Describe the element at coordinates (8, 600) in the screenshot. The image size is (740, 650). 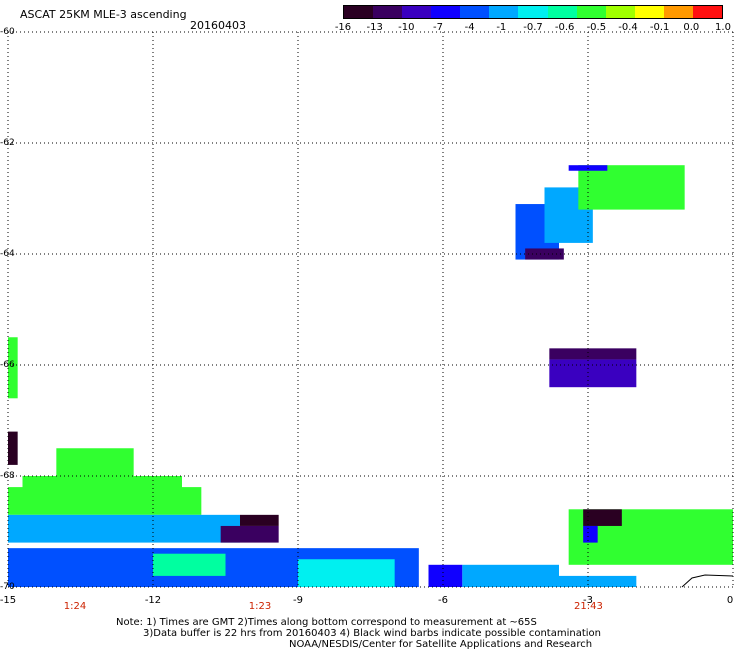
I see `longitude-label: -15` at that location.